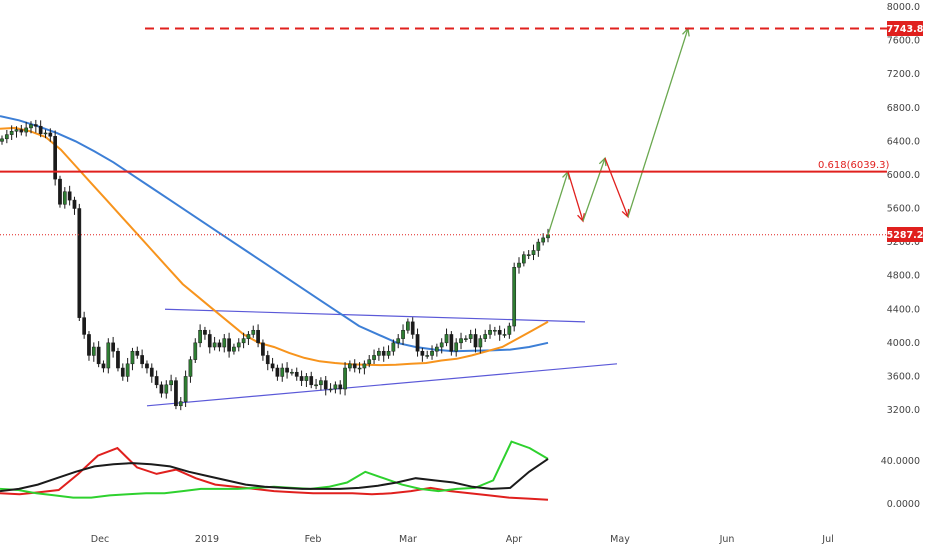 This screenshot has width=932, height=550. Describe the element at coordinates (382, 385) in the screenshot. I see `triangle-lower-line` at that location.